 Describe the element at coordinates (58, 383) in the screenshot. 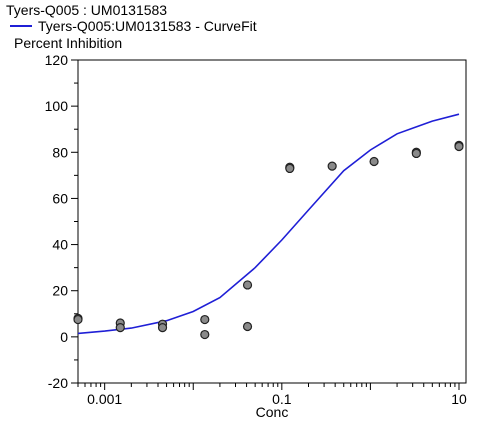

I see `y-tick-label: -20` at that location.